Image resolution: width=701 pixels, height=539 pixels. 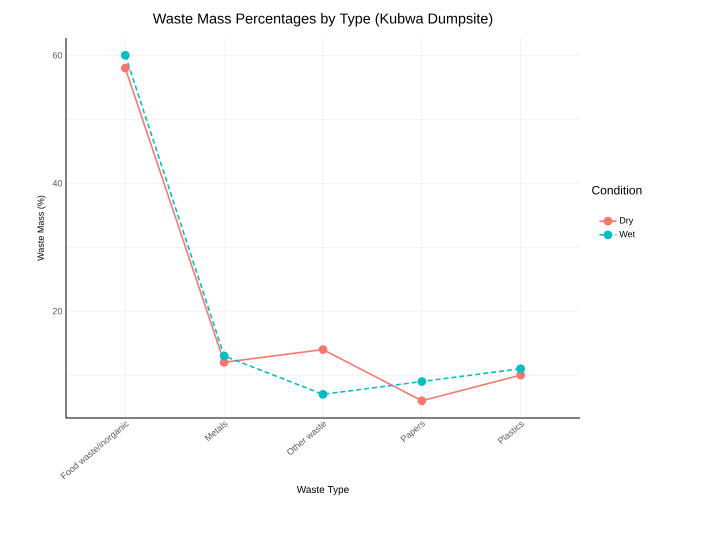 I want to click on legend-label: Dry, so click(x=627, y=221).